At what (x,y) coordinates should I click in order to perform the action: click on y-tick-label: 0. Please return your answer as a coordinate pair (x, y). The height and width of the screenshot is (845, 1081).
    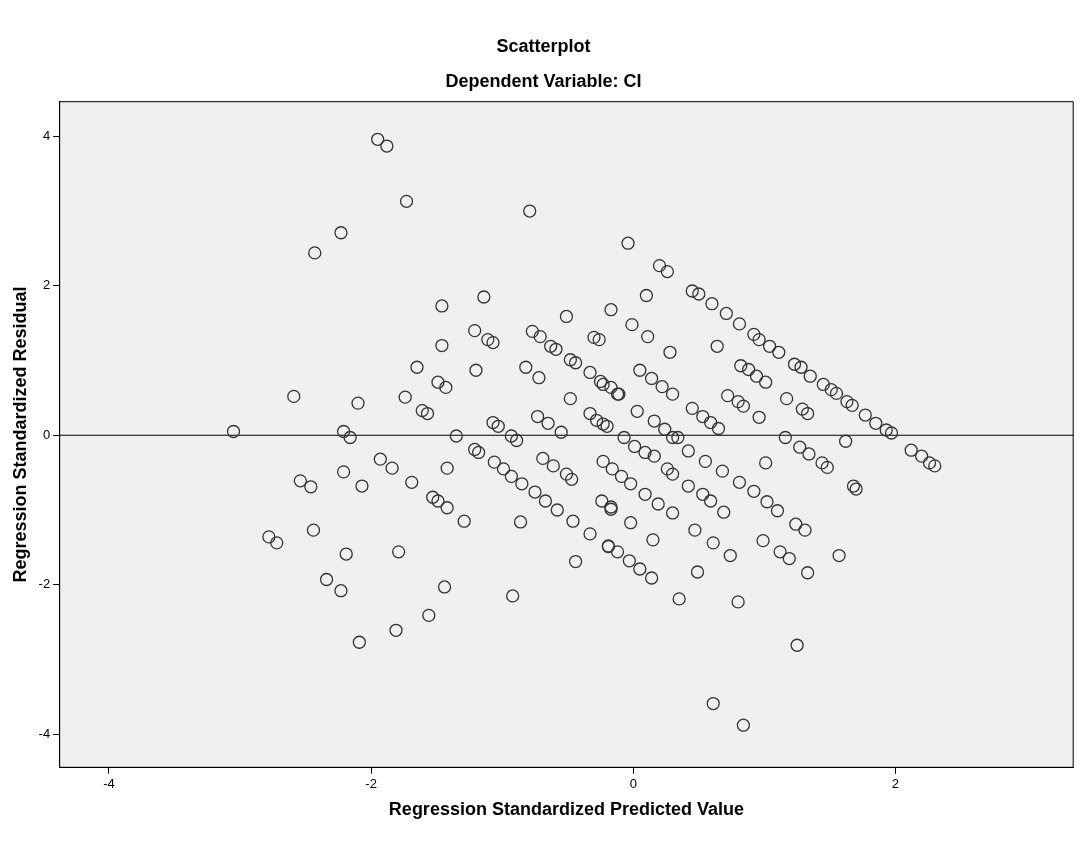
    Looking at the image, I should click on (46, 434).